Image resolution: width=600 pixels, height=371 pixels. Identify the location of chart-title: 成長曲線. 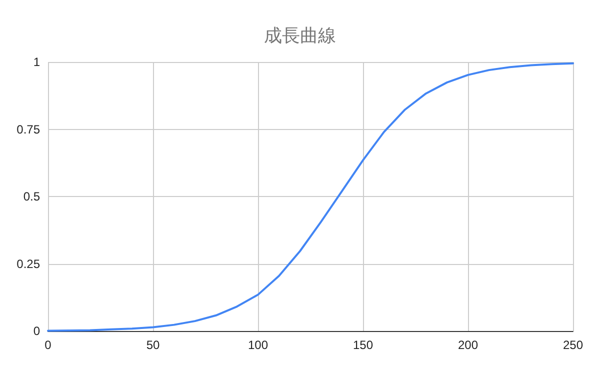
(300, 36).